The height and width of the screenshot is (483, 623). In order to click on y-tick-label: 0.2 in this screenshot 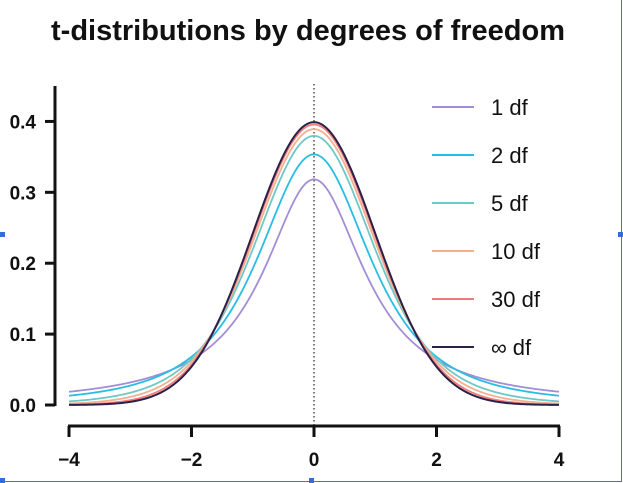, I will do `click(23, 264)`.